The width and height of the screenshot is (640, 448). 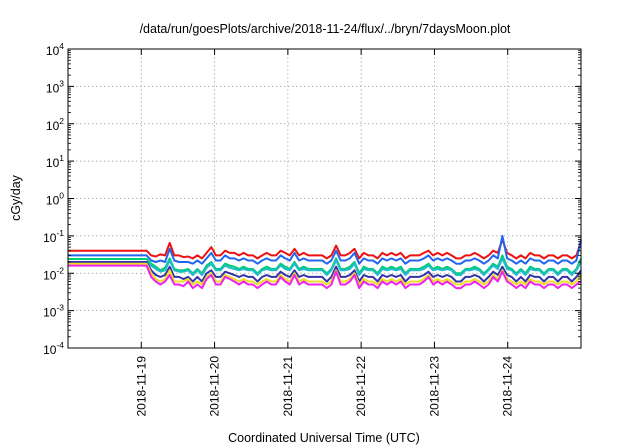 I want to click on x-tick-label: 2018-11-22, so click(x=361, y=386).